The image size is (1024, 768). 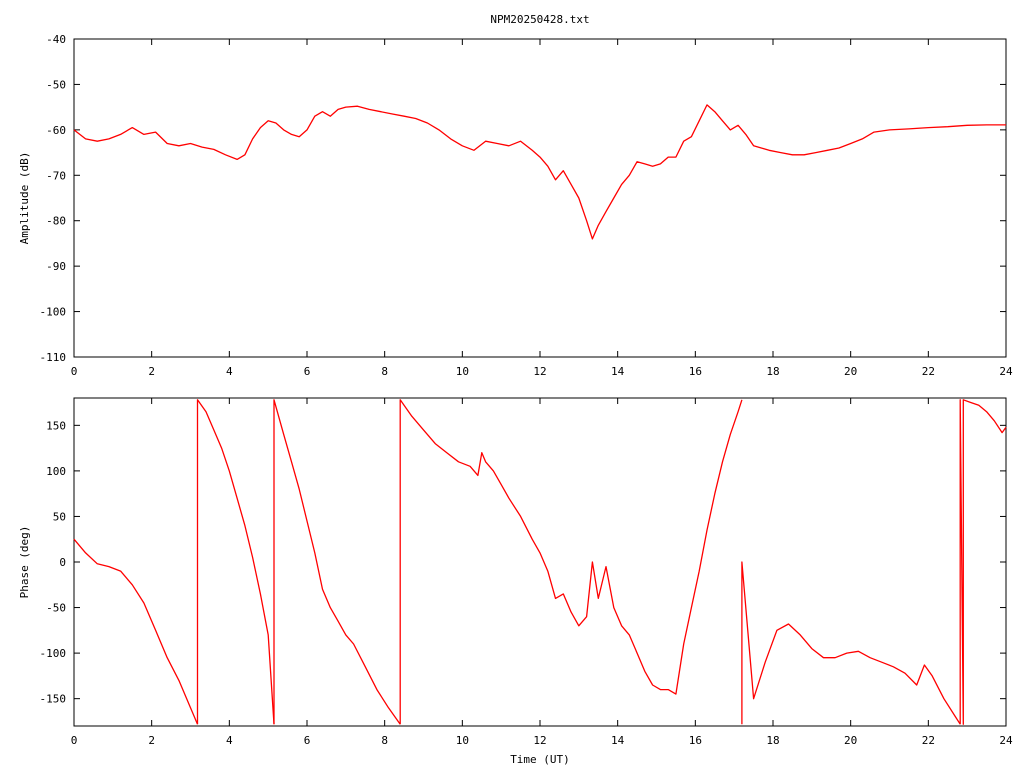 I want to click on amplitude-x-tick-label: 8, so click(x=384, y=371).